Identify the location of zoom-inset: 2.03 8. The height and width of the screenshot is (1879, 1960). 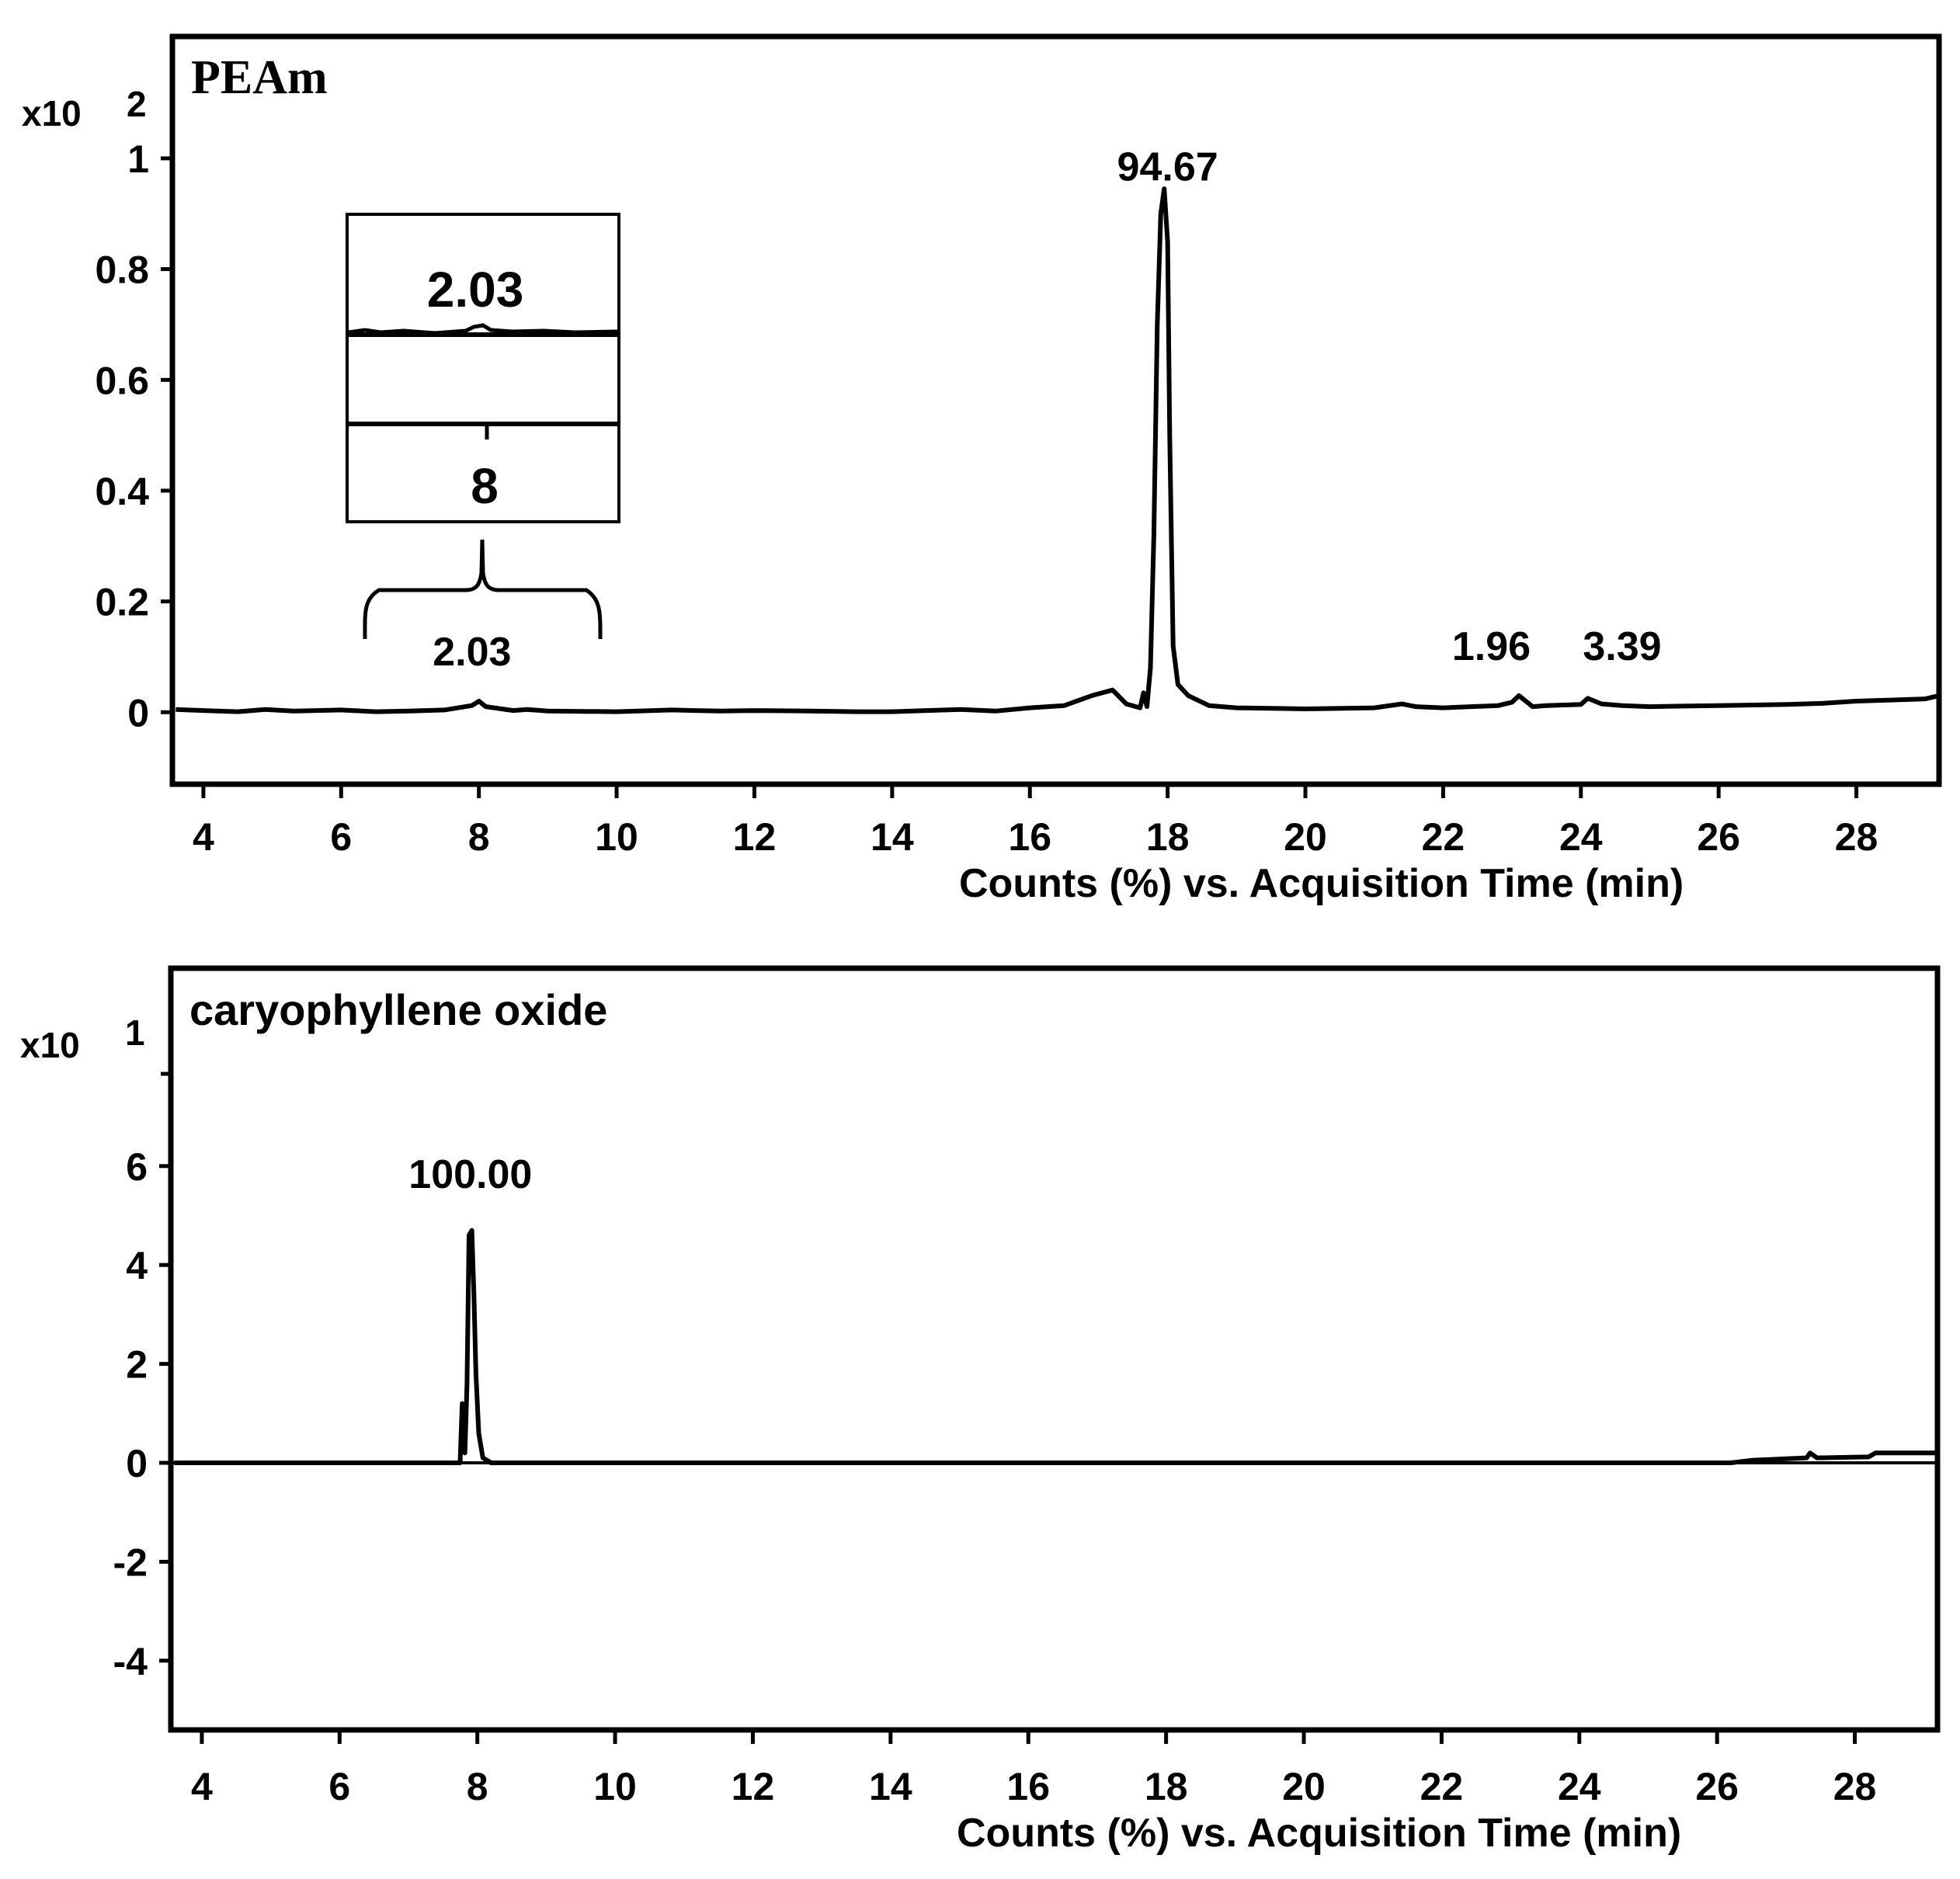
(483, 368).